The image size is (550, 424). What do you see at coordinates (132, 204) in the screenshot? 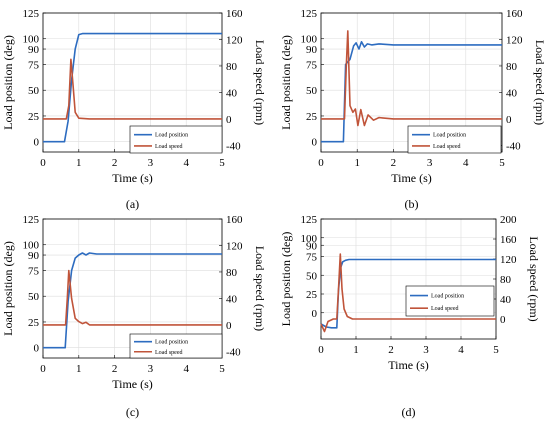
I see `panel-label: (a)` at bounding box center [132, 204].